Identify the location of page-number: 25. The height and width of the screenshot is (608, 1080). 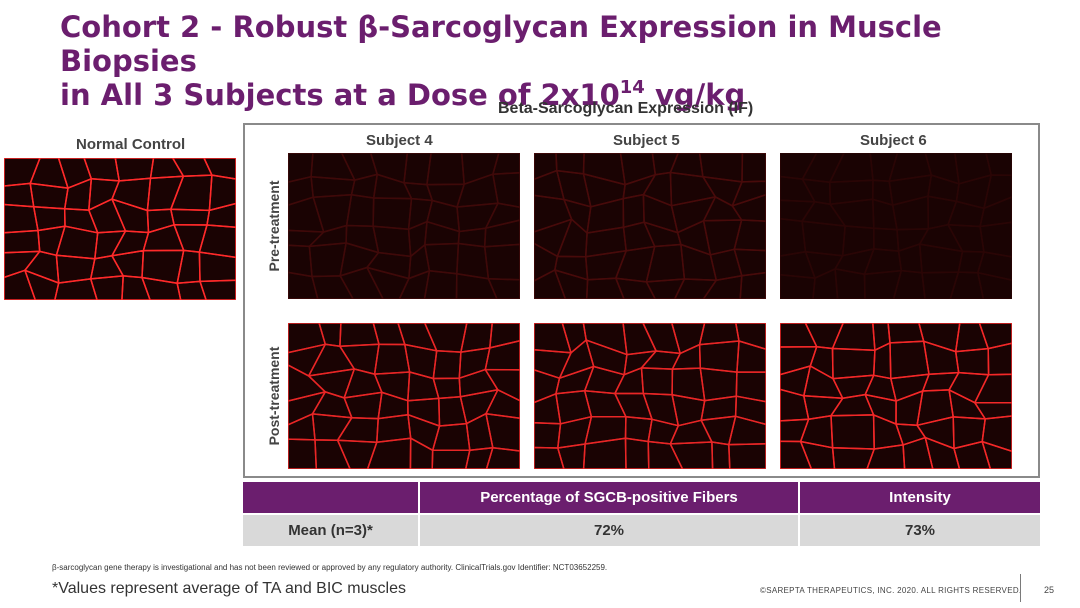
(1049, 590).